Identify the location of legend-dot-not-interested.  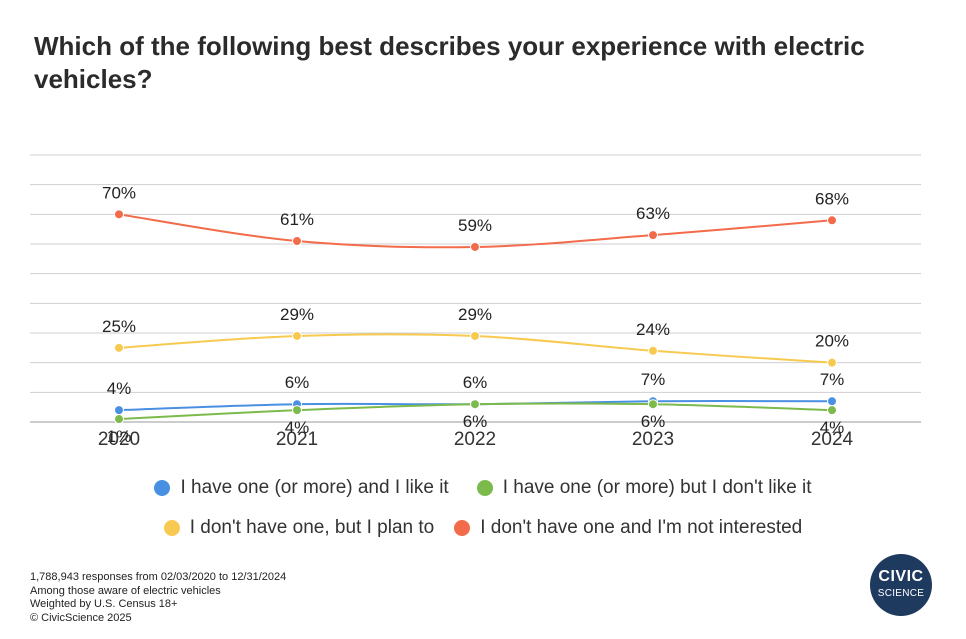
(462, 528).